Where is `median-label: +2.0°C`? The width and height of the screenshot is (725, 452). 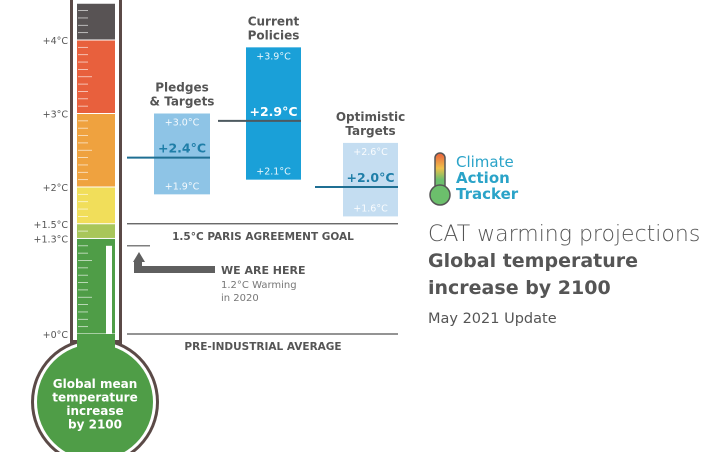
median-label: +2.0°C is located at coordinates (370, 177).